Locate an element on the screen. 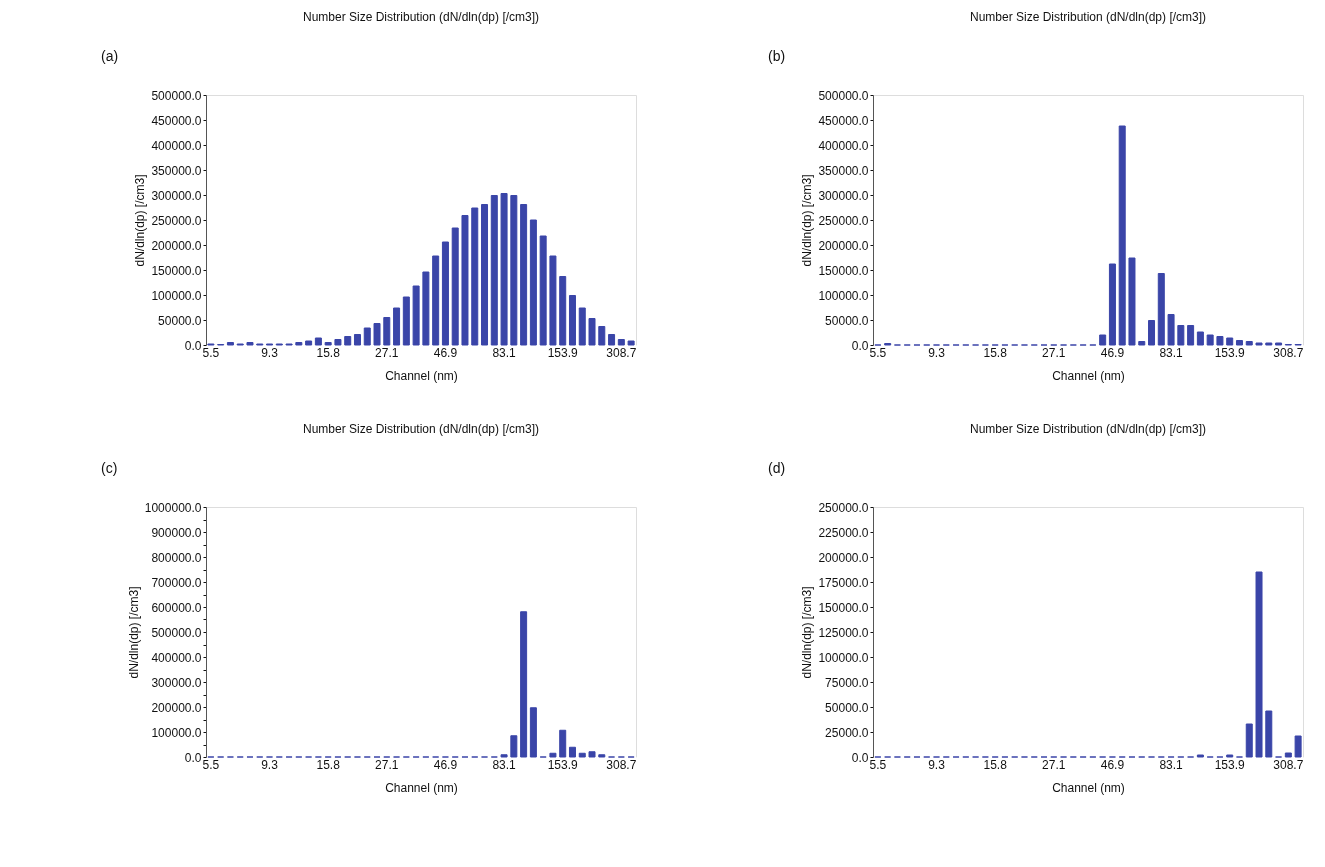 This screenshot has width=1325, height=867. y-tick-label: 600000.0 is located at coordinates (176, 607).